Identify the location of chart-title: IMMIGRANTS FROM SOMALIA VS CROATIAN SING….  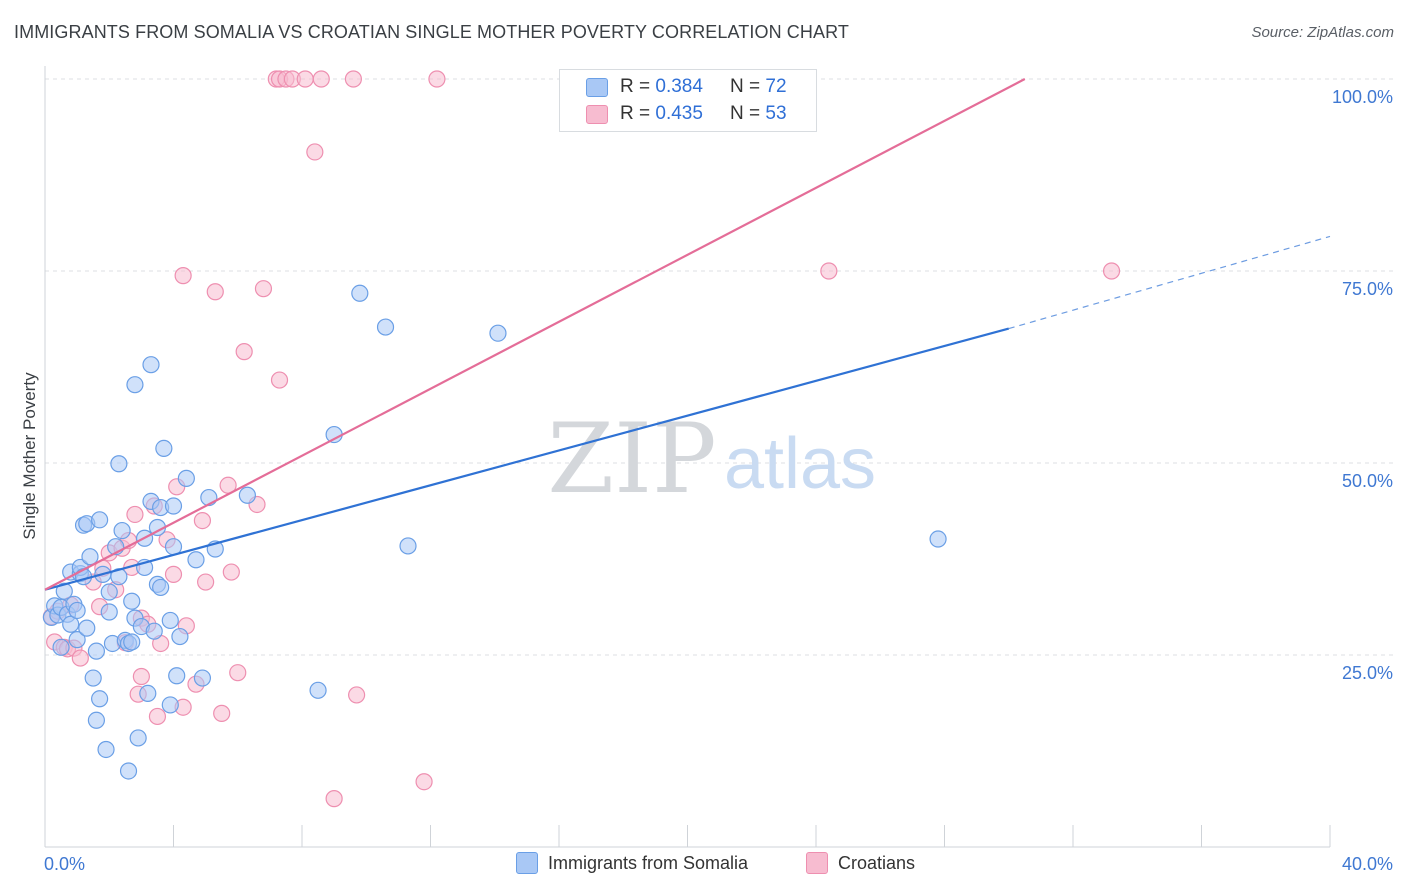
(431, 32).